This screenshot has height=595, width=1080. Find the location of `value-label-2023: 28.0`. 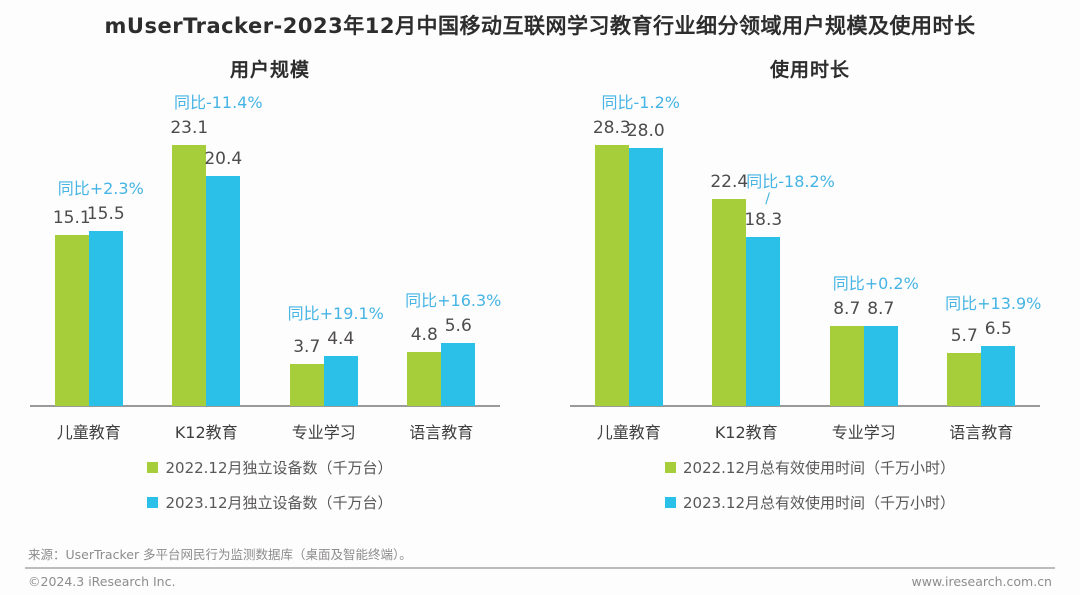

value-label-2023: 28.0 is located at coordinates (645, 130).